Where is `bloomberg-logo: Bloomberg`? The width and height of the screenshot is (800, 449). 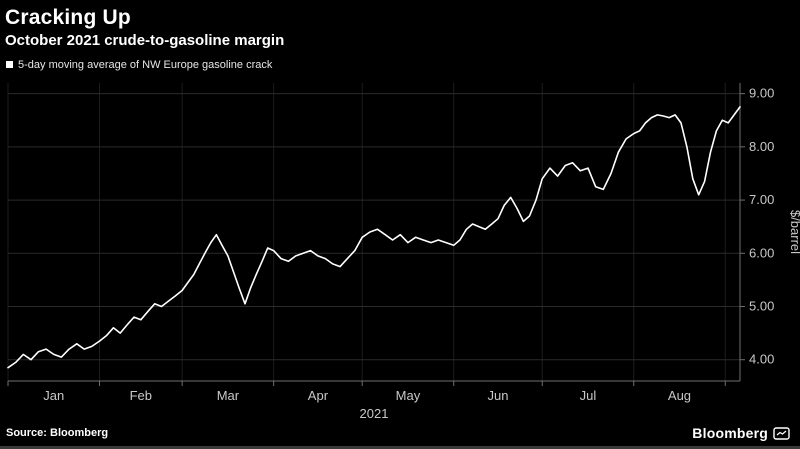
bloomberg-logo: Bloomberg is located at coordinates (741, 433).